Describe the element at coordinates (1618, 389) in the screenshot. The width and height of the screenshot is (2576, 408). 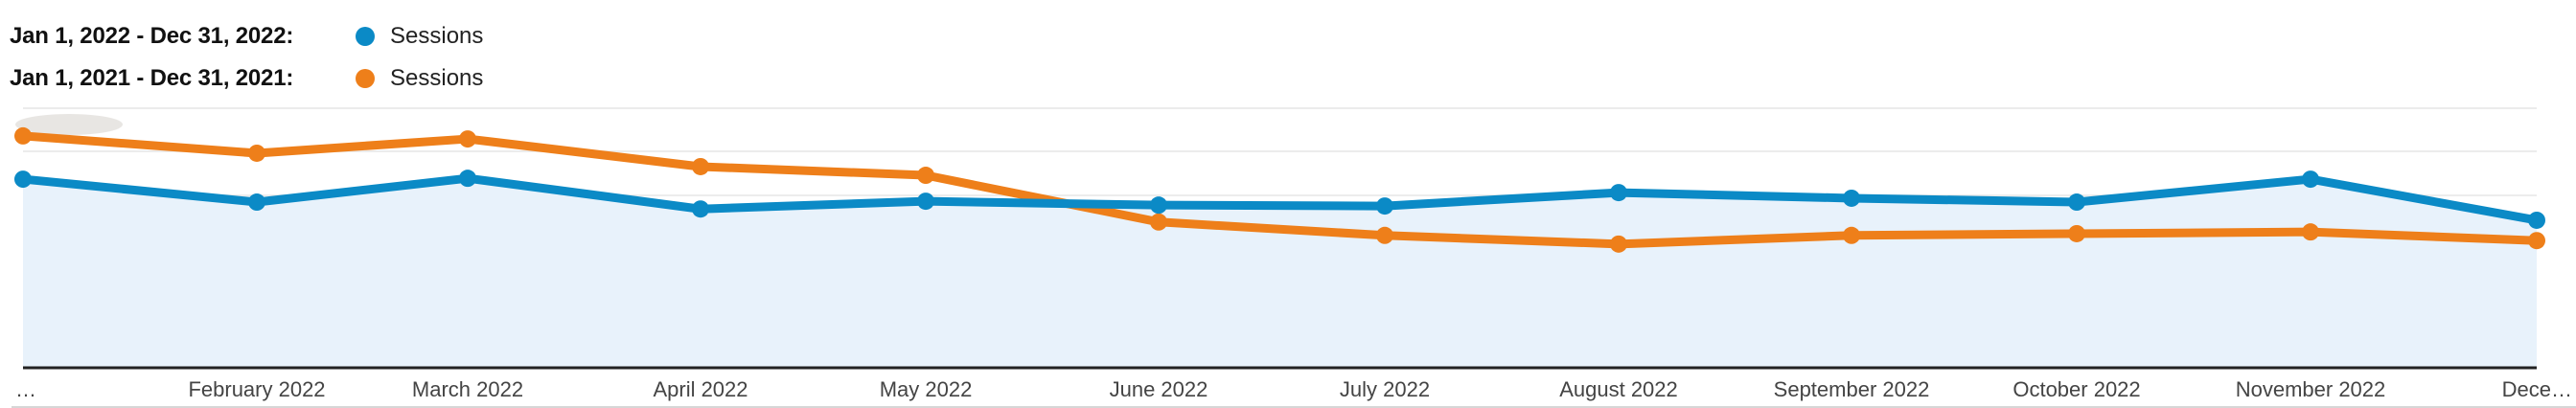
I see `x-axis-label: August 2022` at that location.